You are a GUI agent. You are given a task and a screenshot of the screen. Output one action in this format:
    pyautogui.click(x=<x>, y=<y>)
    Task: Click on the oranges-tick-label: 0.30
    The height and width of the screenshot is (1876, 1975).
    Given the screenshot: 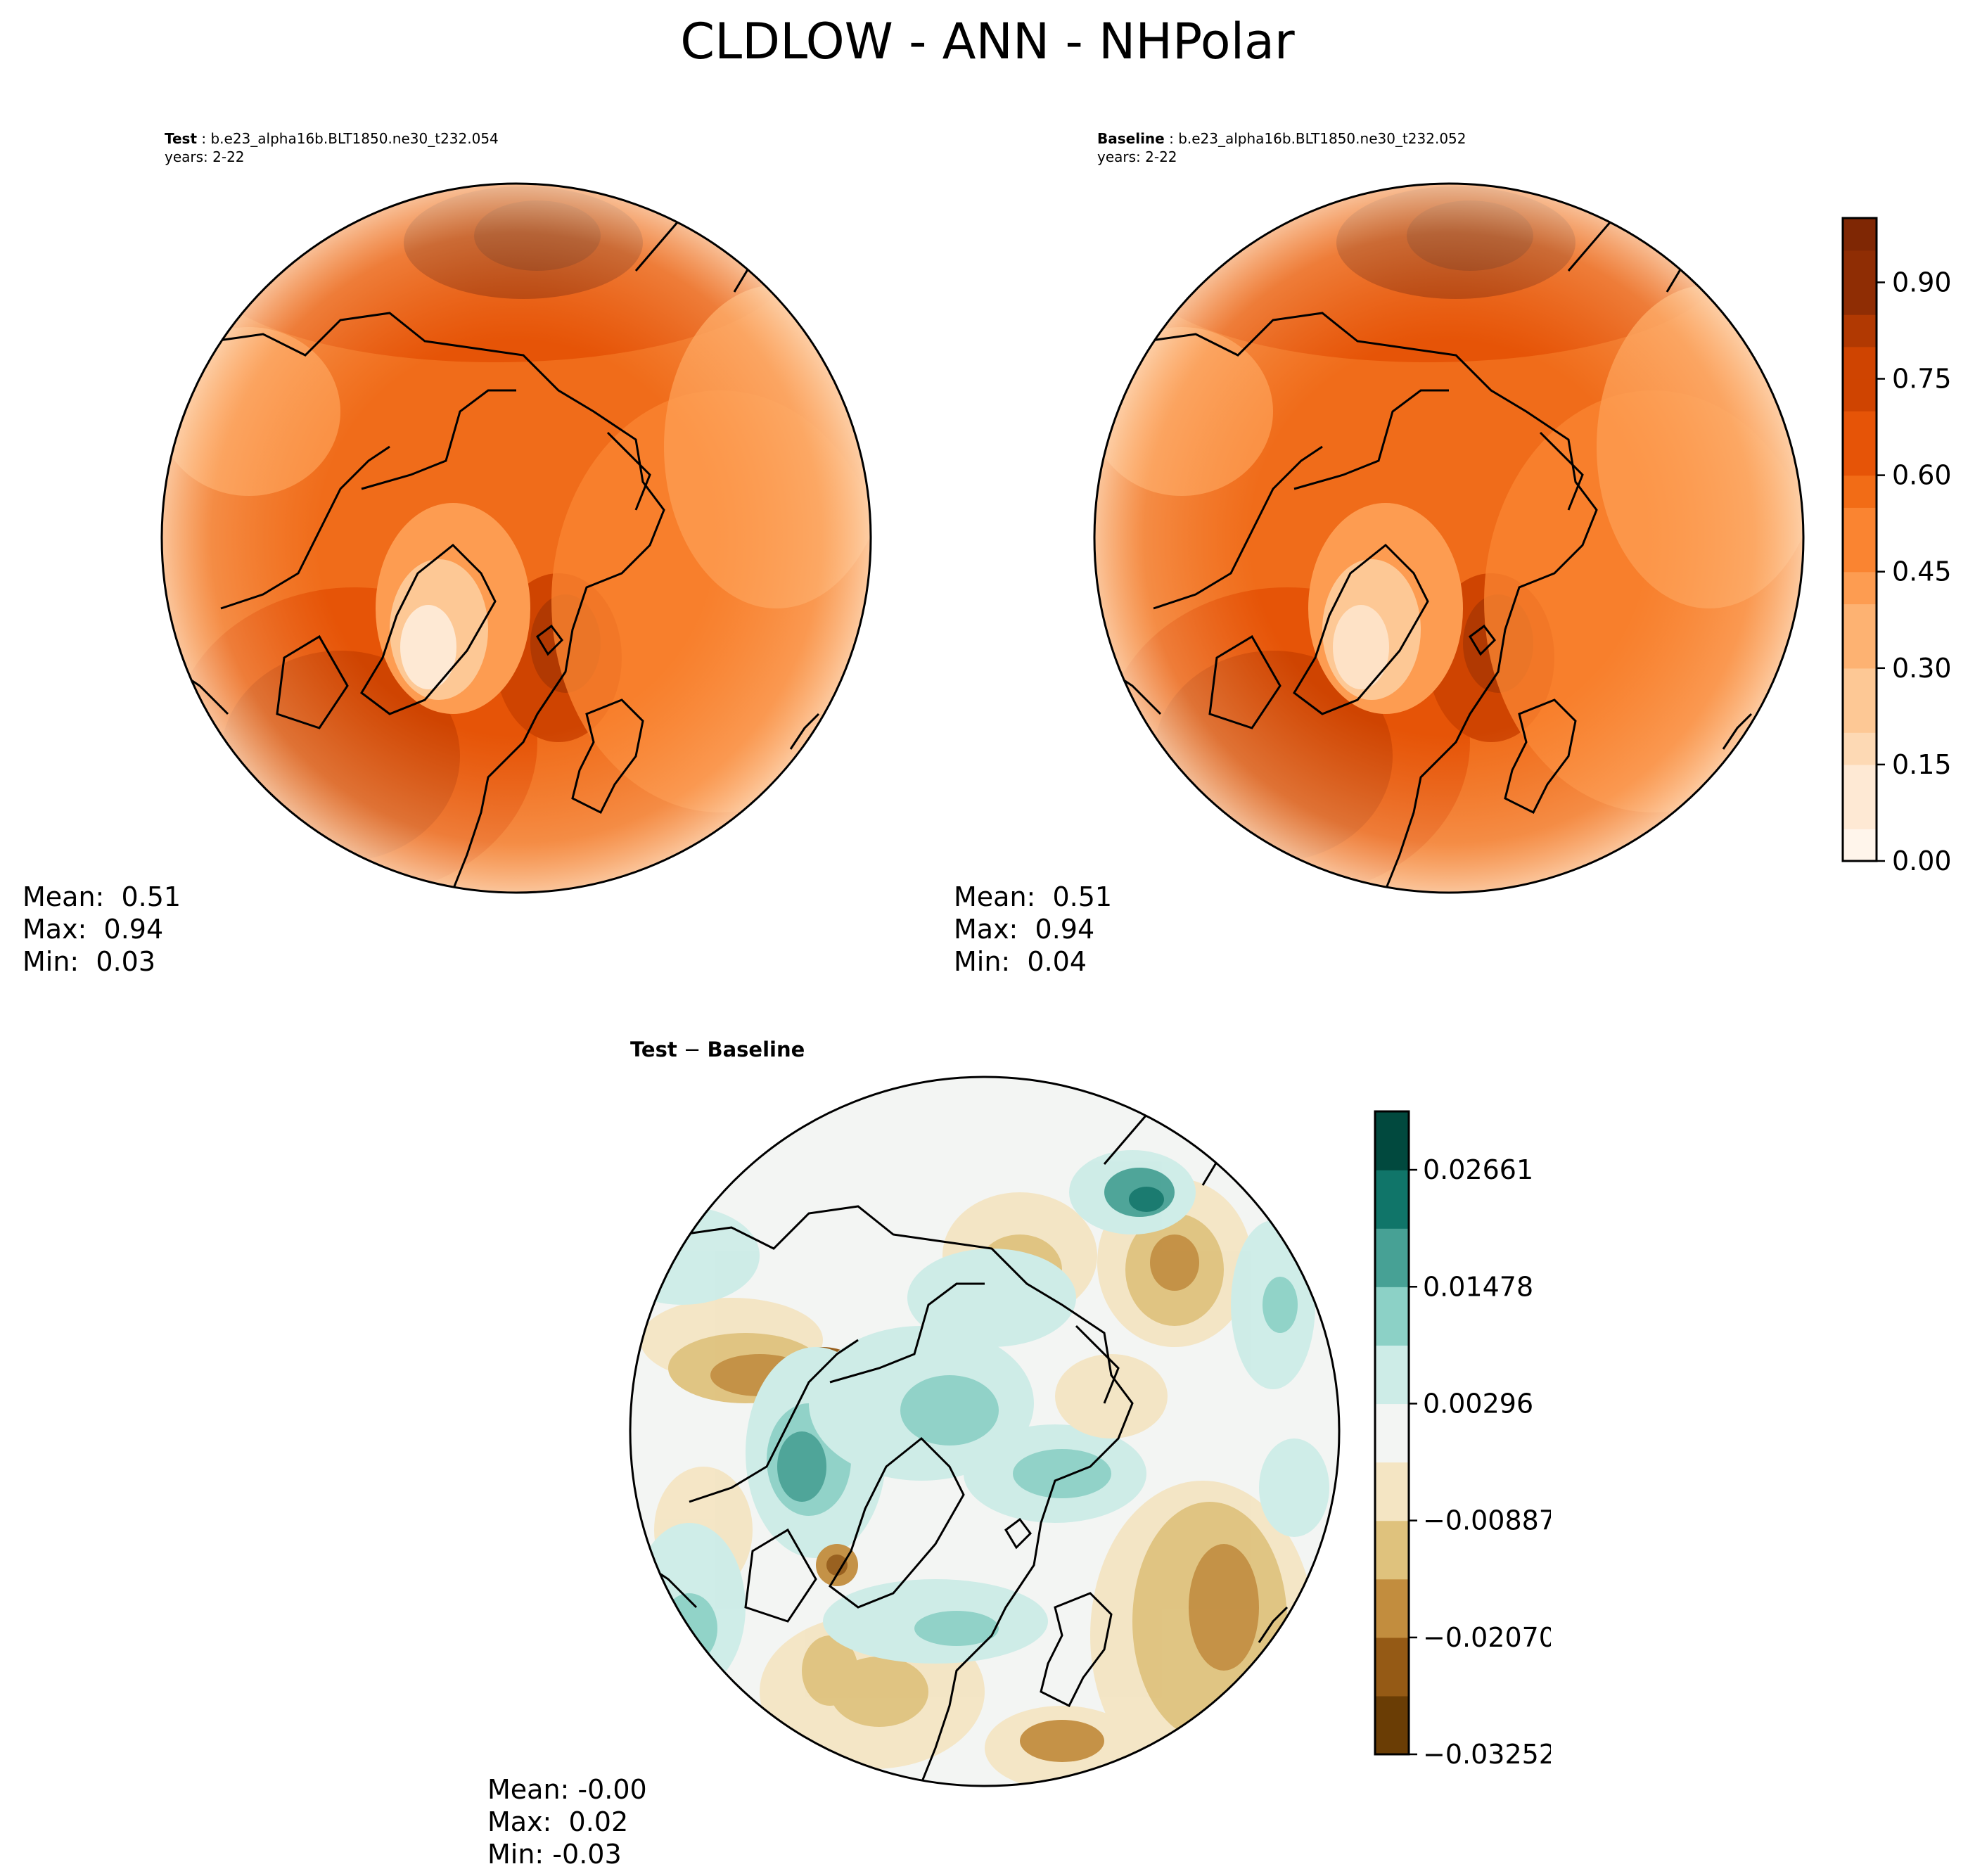 What is the action you would take?
    pyautogui.click(x=1922, y=668)
    